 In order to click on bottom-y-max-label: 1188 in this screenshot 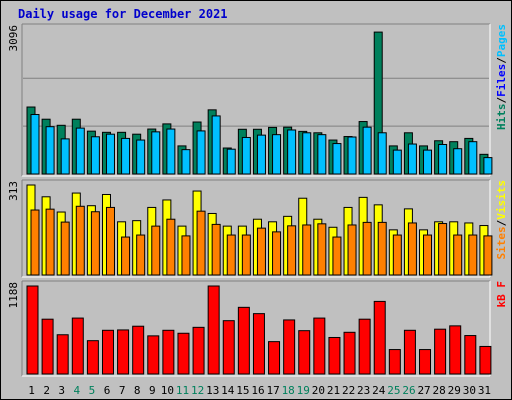, I will do `click(13, 295)`.